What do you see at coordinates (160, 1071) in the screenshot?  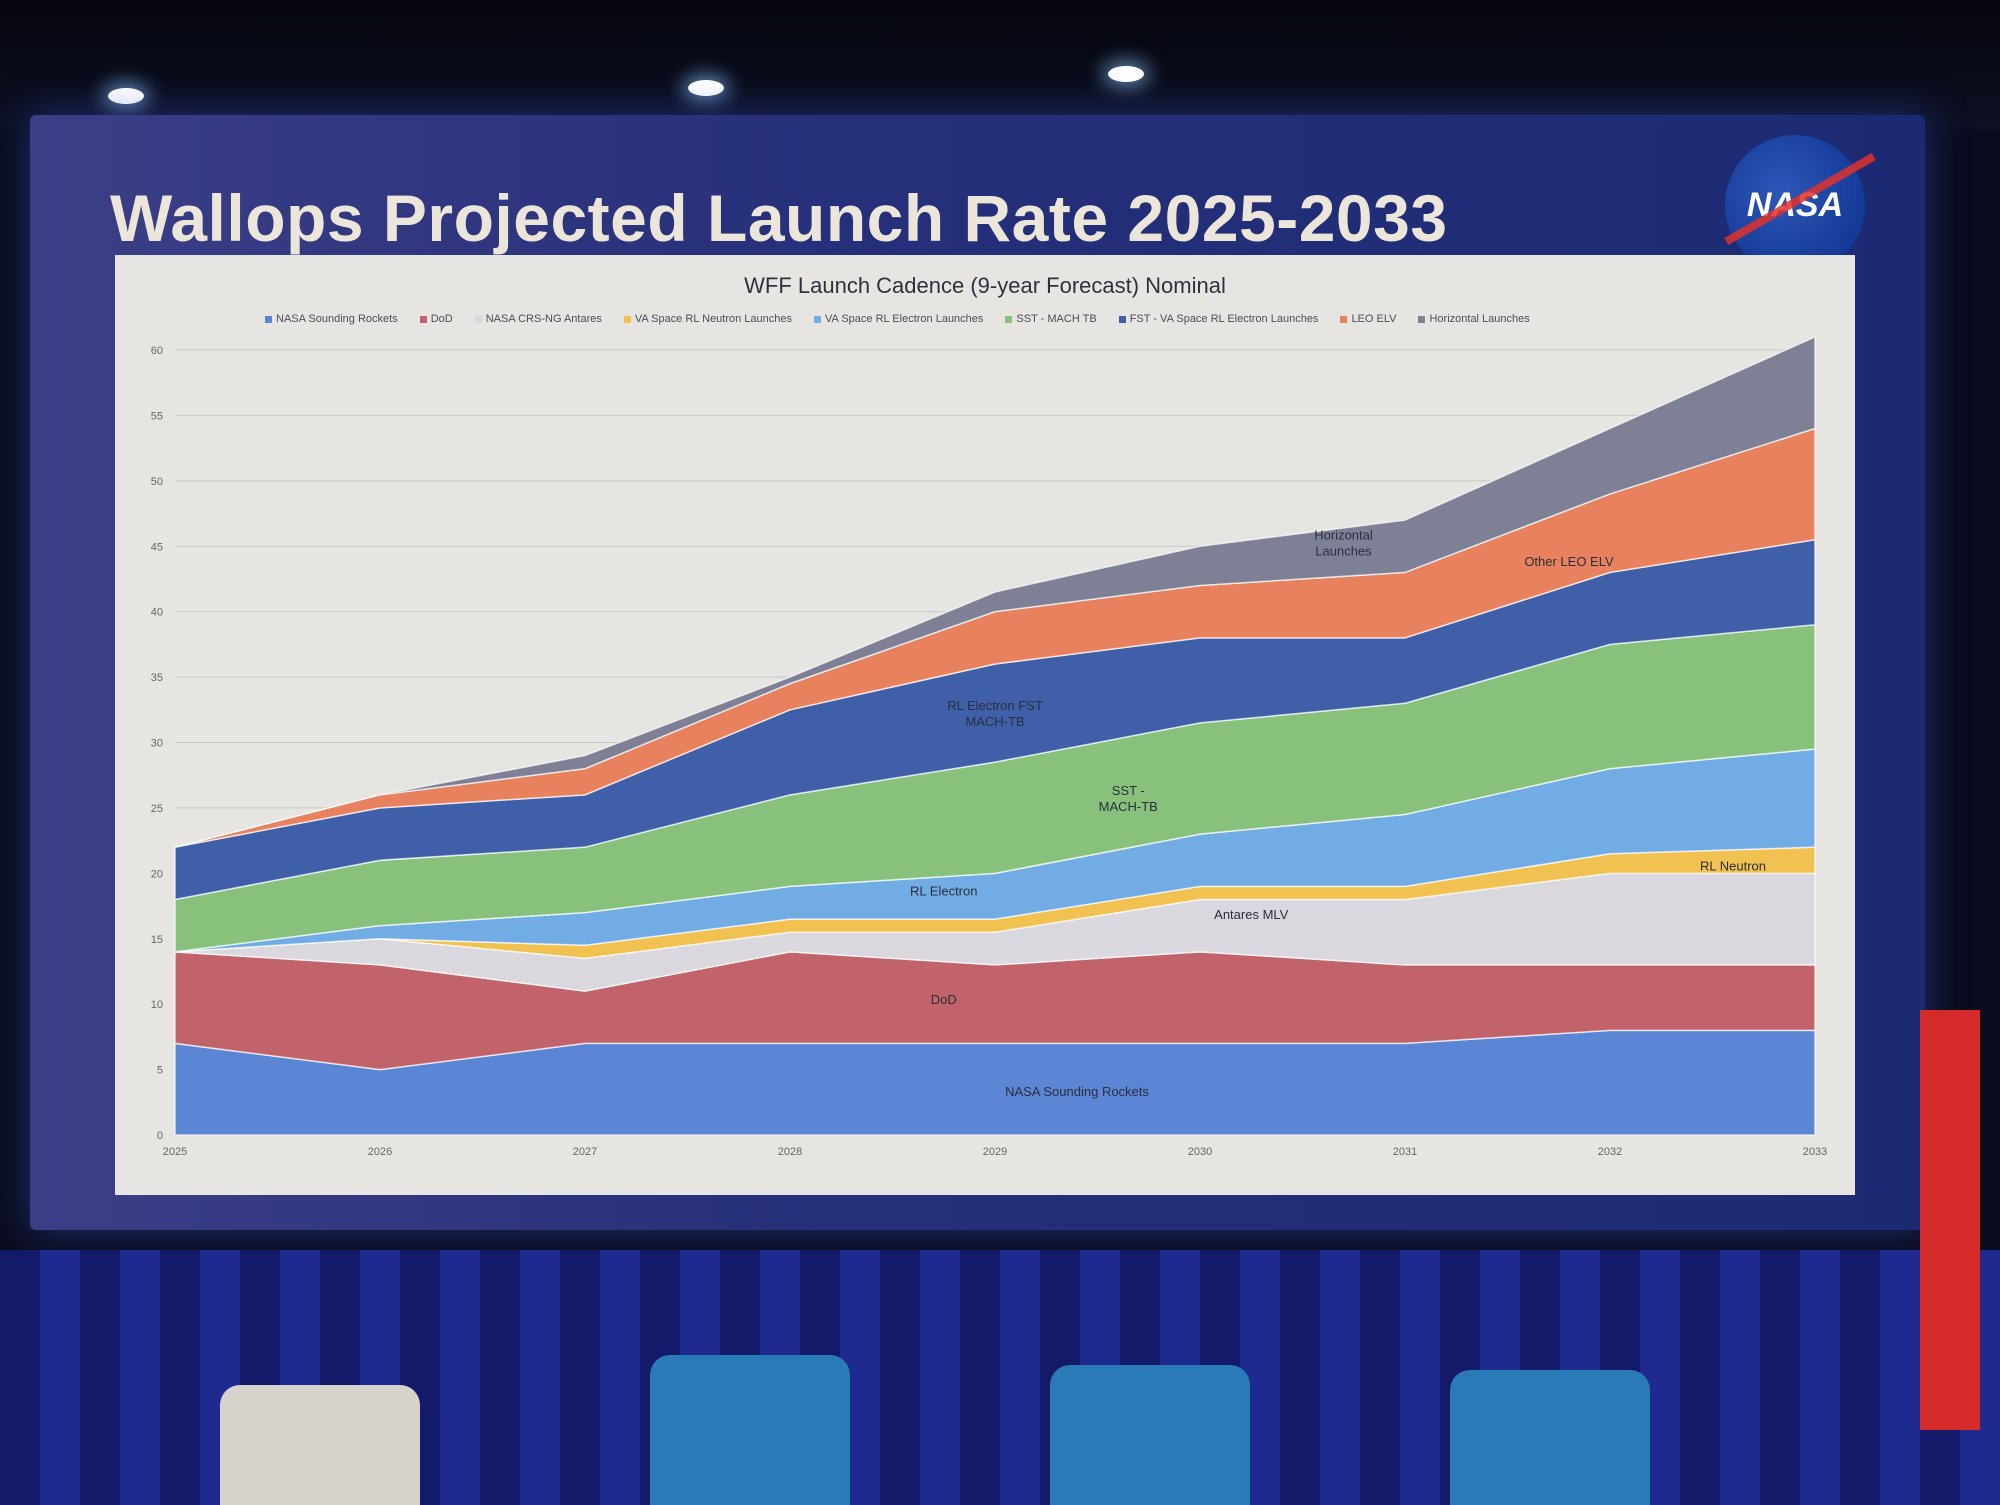 I see `y-tick-label: 5` at bounding box center [160, 1071].